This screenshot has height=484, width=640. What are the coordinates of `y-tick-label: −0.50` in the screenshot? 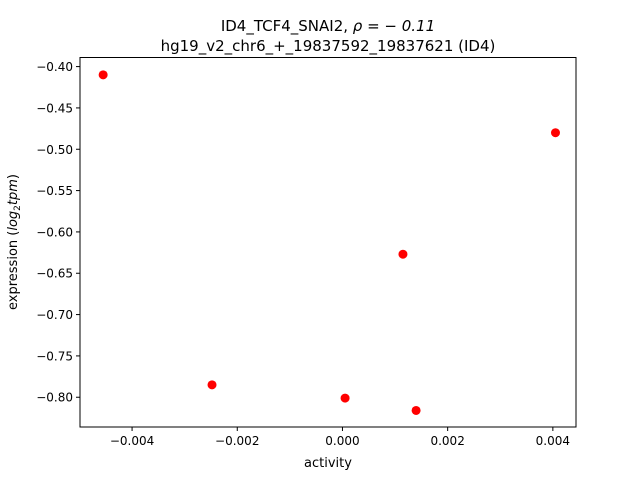 It's located at (54, 150).